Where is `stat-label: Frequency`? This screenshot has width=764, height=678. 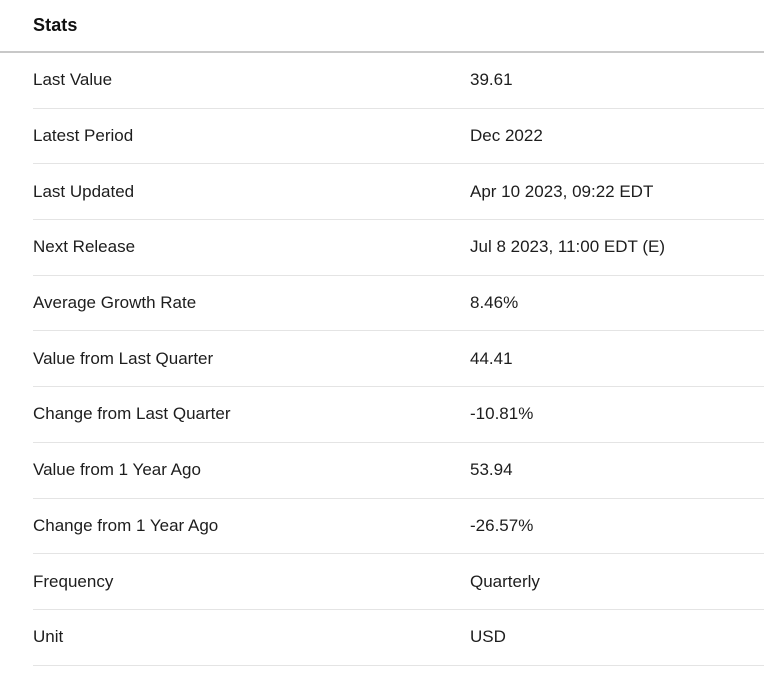
stat-label: Frequency is located at coordinates (73, 581).